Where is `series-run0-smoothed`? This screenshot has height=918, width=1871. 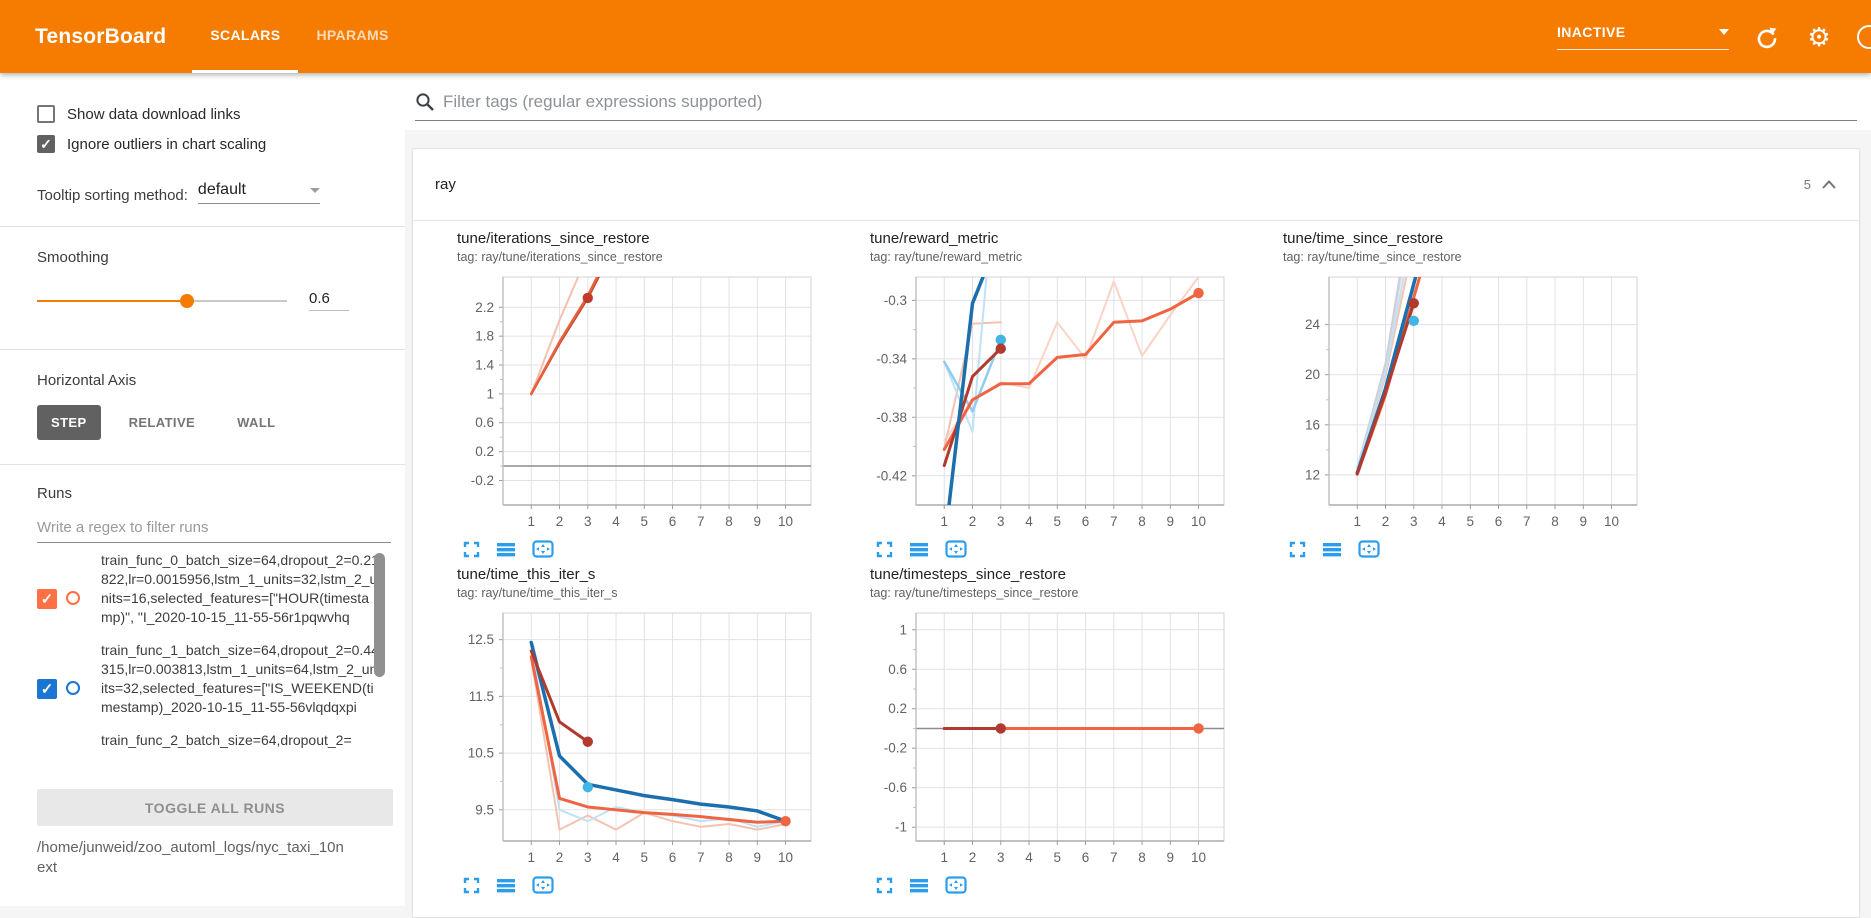
series-run0-smoothed is located at coordinates (566, 332).